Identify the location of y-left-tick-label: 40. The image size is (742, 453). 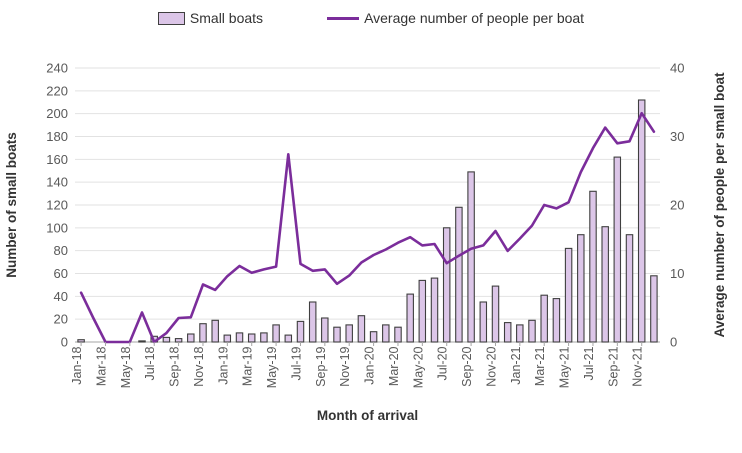
(61, 296).